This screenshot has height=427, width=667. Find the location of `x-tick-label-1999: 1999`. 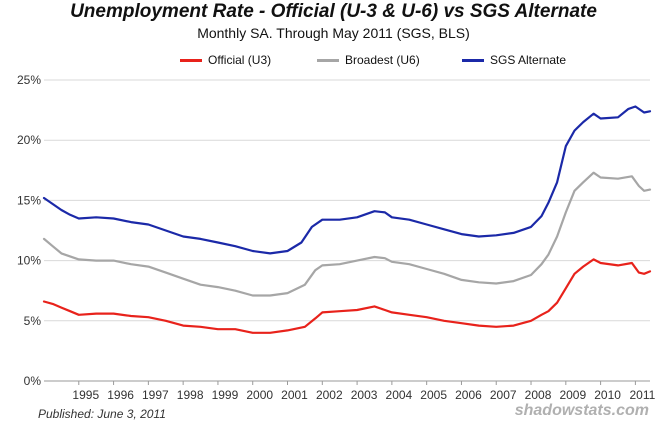

x-tick-label-1999: 1999 is located at coordinates (225, 395).